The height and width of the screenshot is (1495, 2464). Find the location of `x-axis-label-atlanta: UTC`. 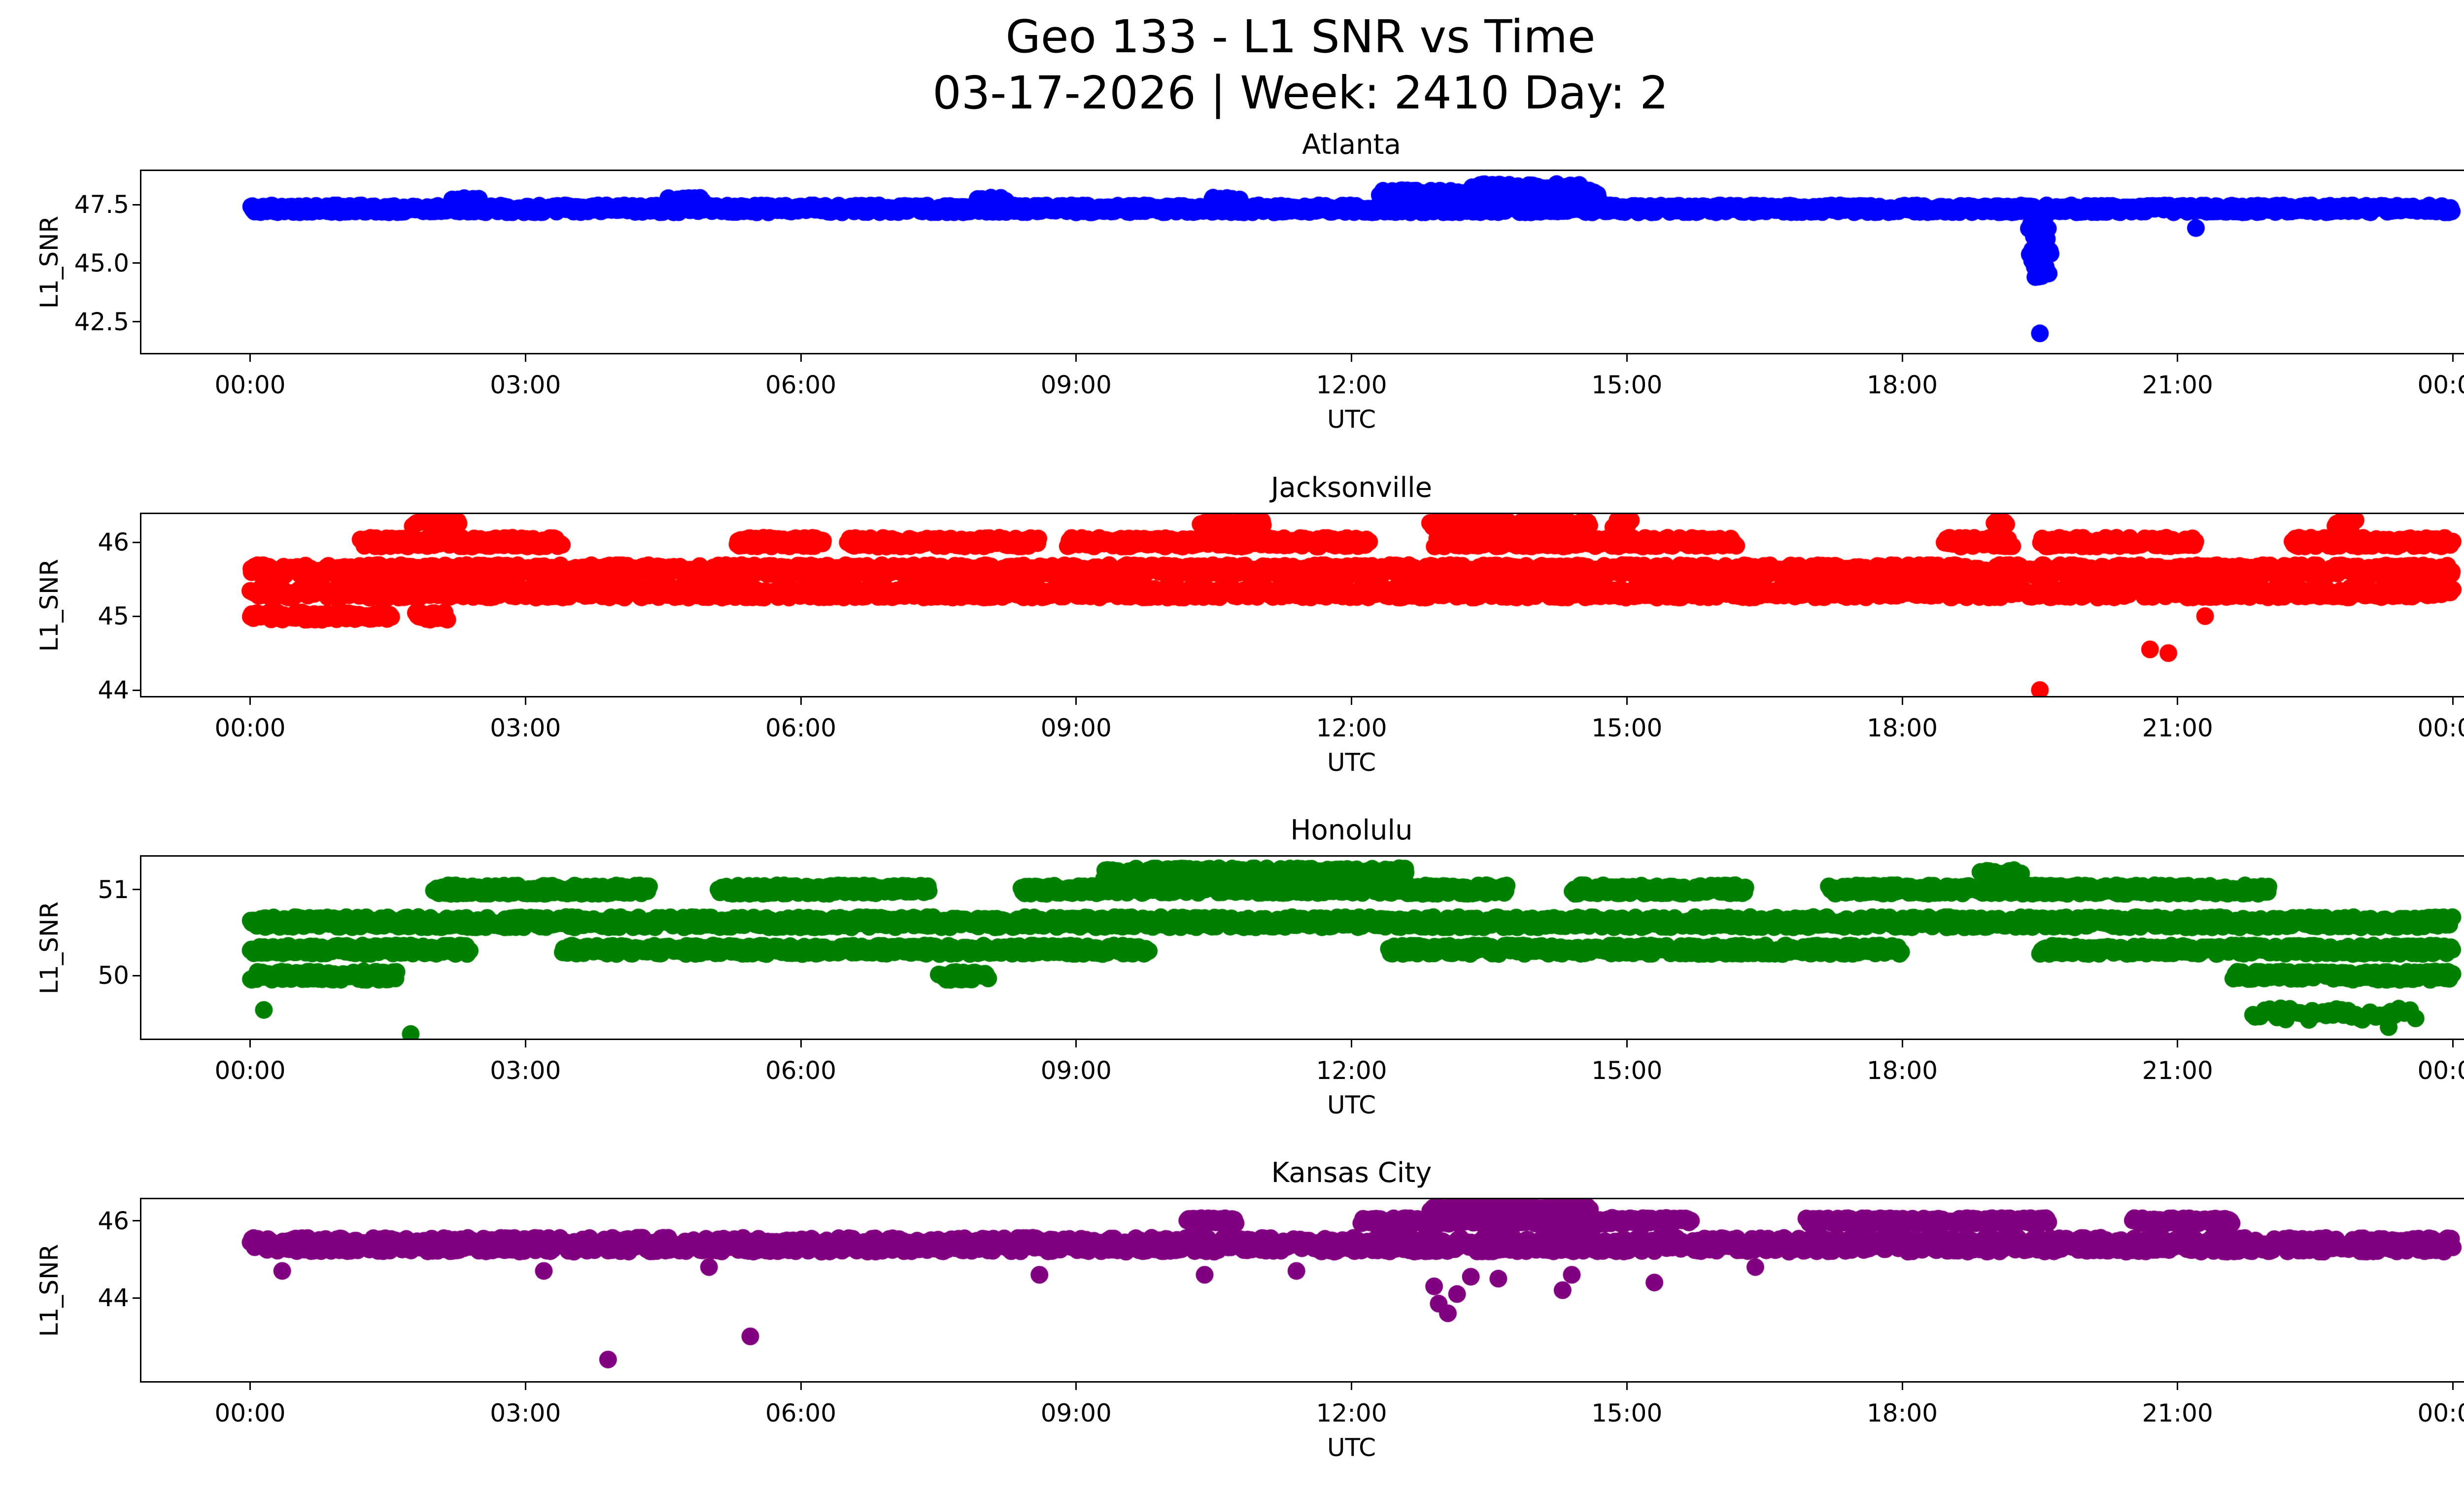

x-axis-label-atlanta: UTC is located at coordinates (1351, 419).